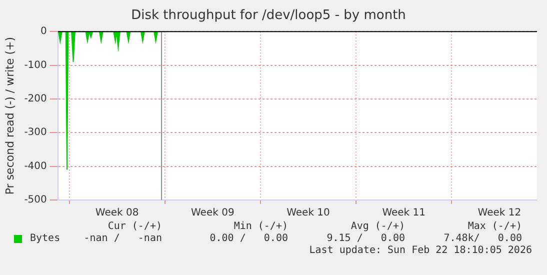  Describe the element at coordinates (268, 16) in the screenshot. I see `chart-title: Disk throughput for /dev/loop5 - by month` at that location.